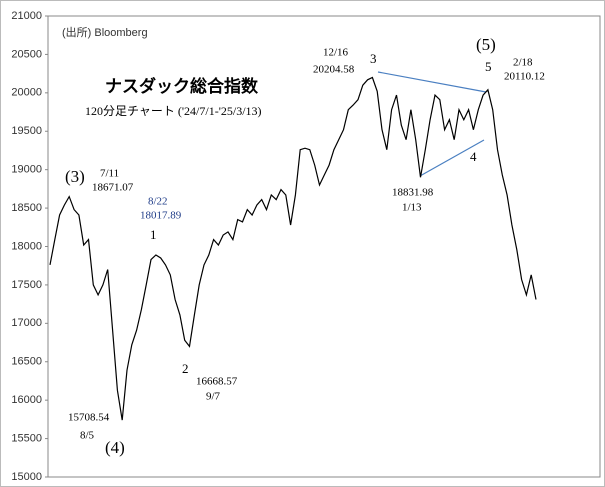 This screenshot has height=487, width=605. I want to click on annotation: 1, so click(153, 234).